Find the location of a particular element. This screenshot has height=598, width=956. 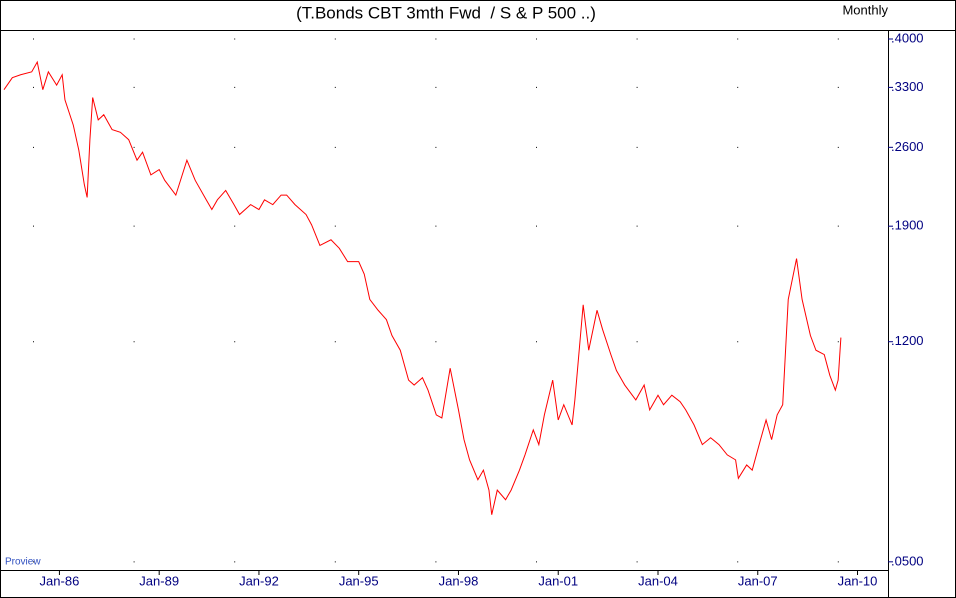

x-tick-label: Jan-95 is located at coordinates (359, 580).